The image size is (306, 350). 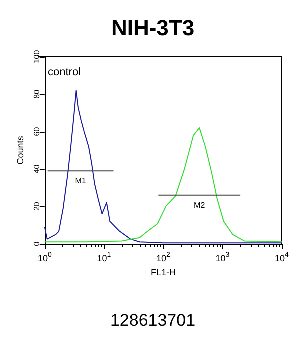 I want to click on x-axis-title: FL1-H, so click(x=163, y=272).